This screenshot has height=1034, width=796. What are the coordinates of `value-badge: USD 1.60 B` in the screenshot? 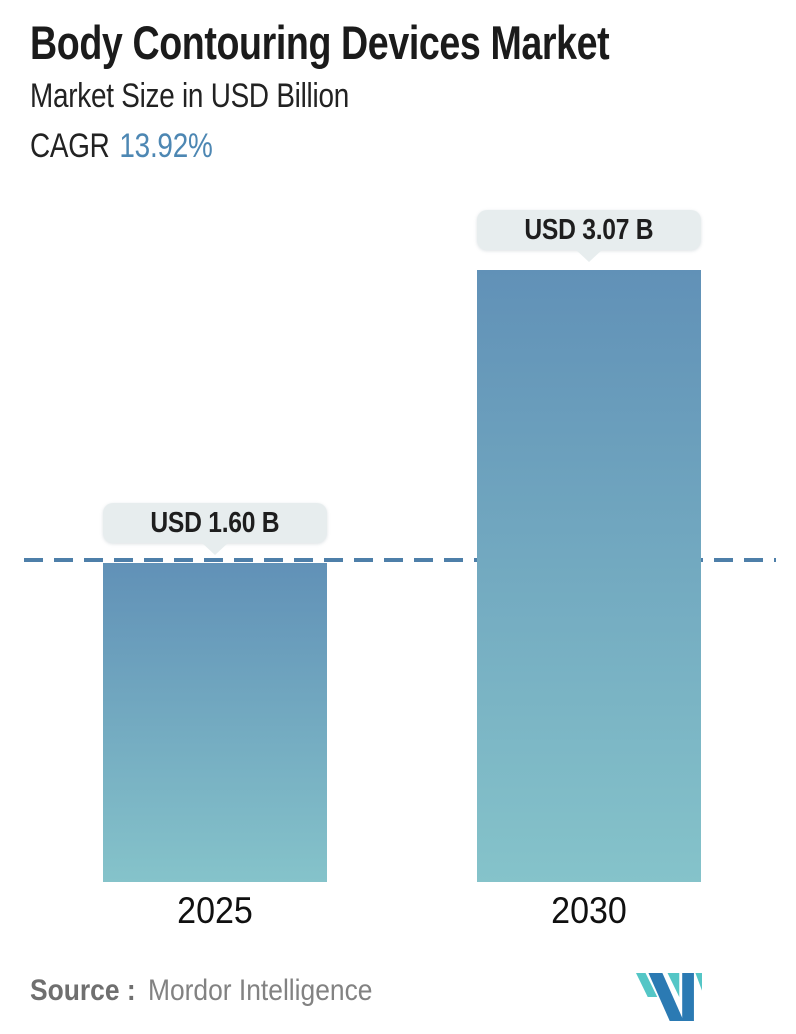 It's located at (215, 523).